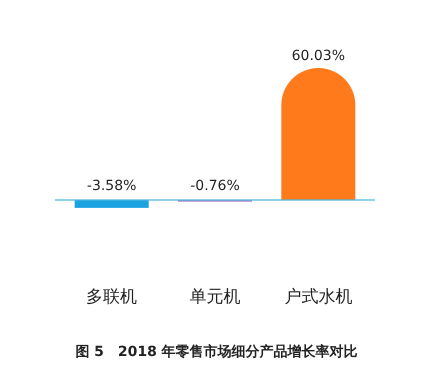 This screenshot has height=378, width=433. What do you see at coordinates (319, 56) in the screenshot?
I see `data-label: 60.03%` at bounding box center [319, 56].